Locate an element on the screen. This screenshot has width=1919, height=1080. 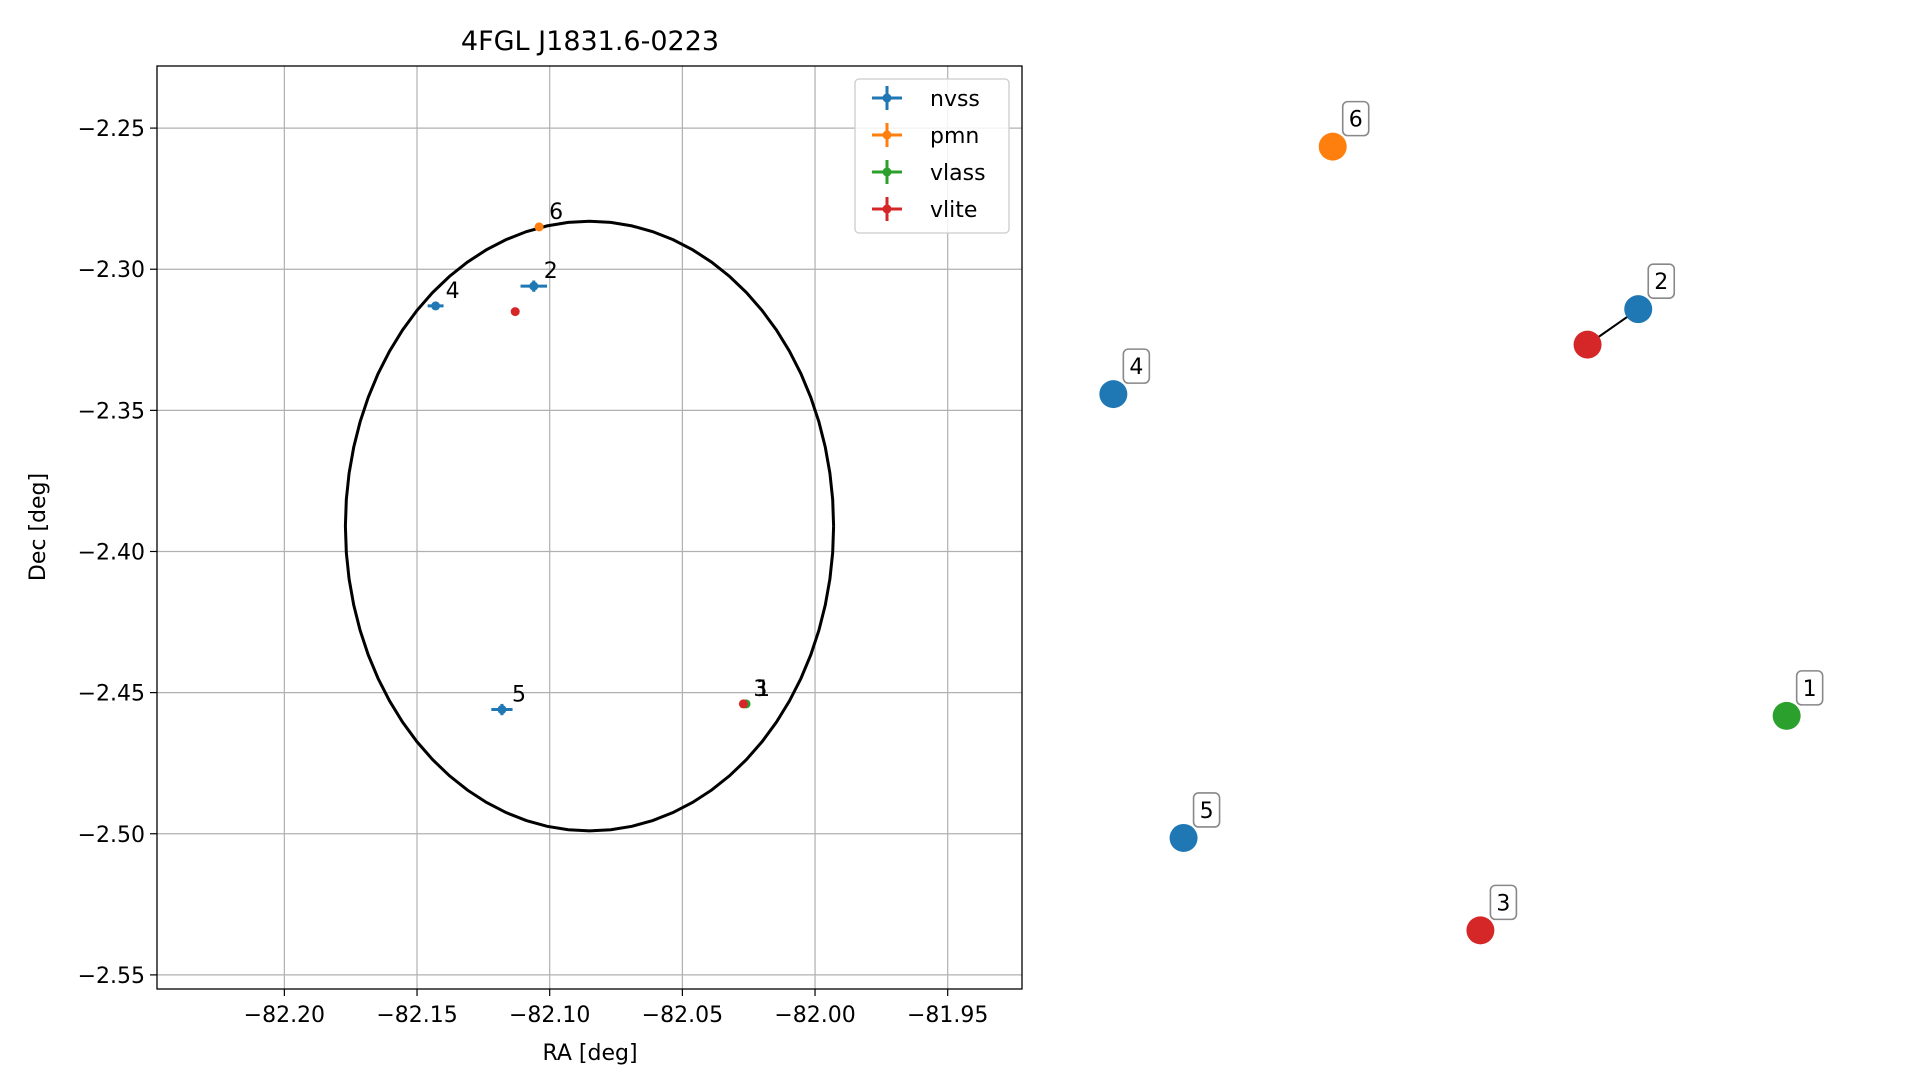
y-axis-ticks: −2.25 −2.30 −2.35 −2.40 −2.45 −2.50 −2.55 is located at coordinates (117, 553).